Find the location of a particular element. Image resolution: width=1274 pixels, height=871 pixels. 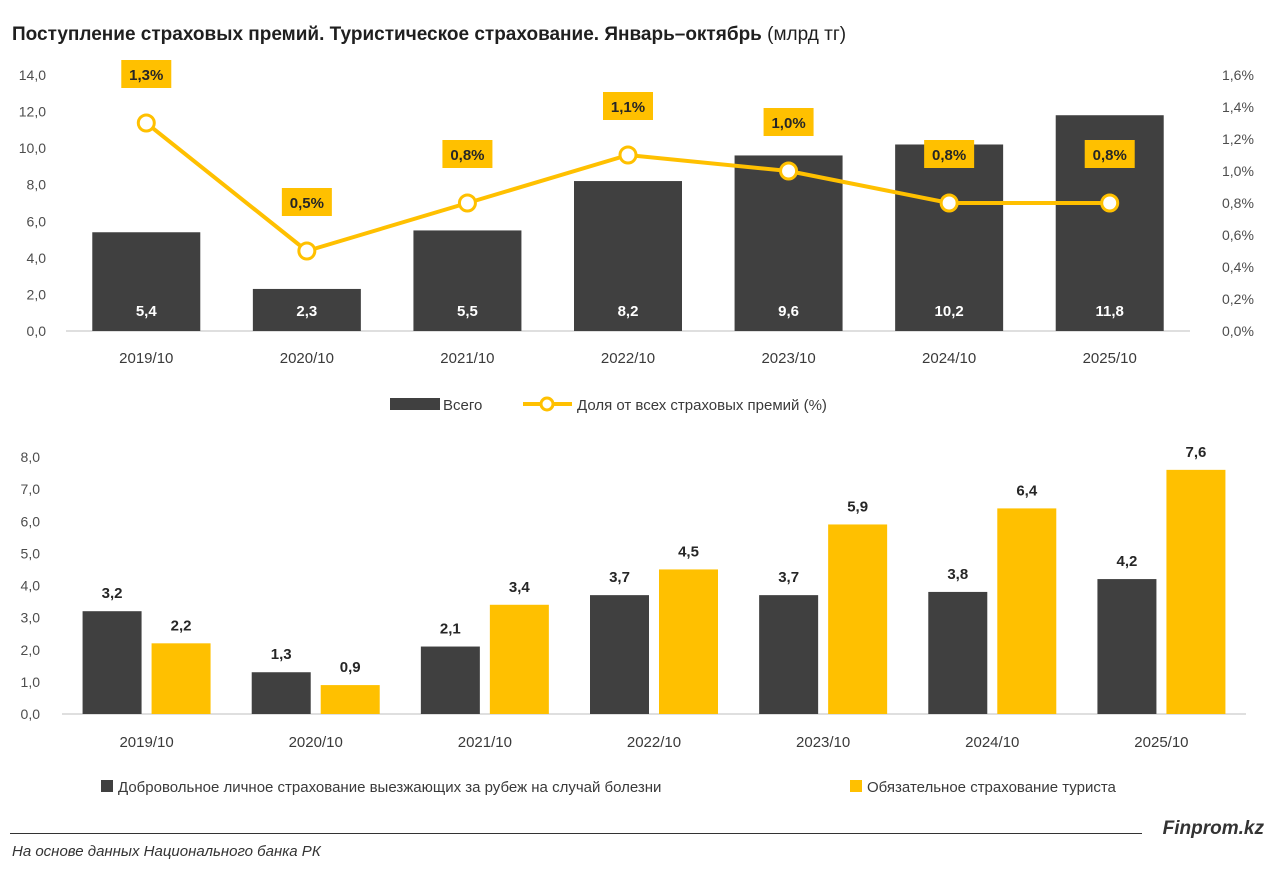

chart-title-unit: (млрд тг) is located at coordinates (807, 34).